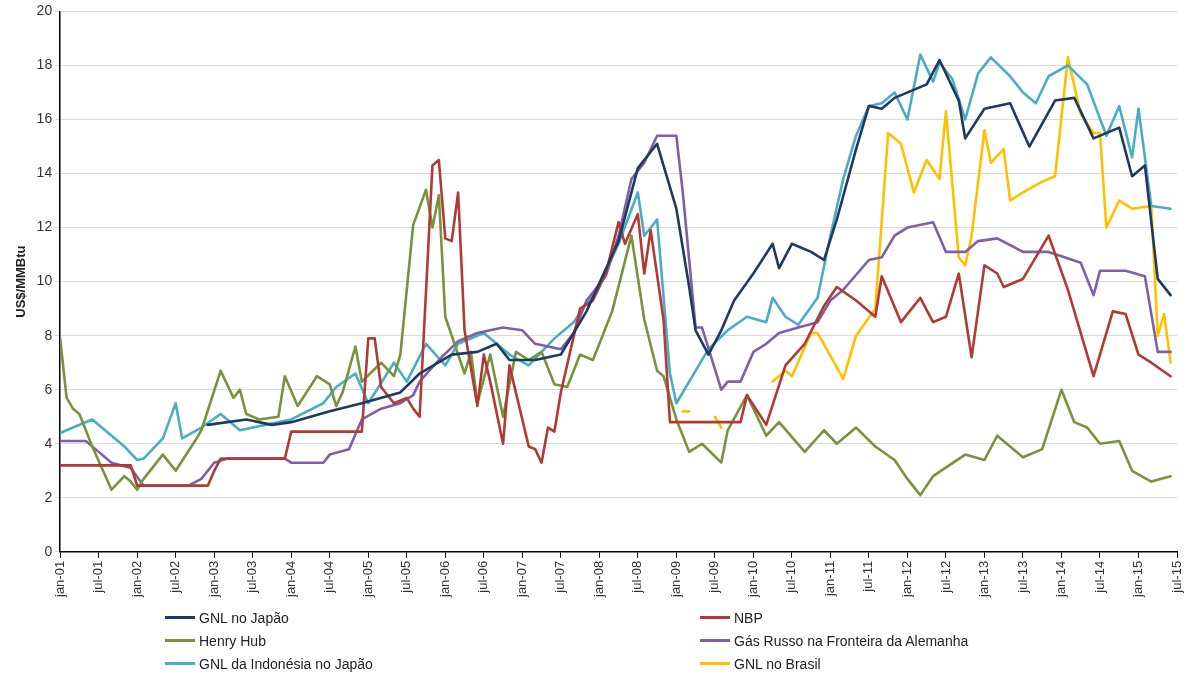 The height and width of the screenshot is (693, 1197). I want to click on x-tick-label: jul-13, so click(1022, 577).